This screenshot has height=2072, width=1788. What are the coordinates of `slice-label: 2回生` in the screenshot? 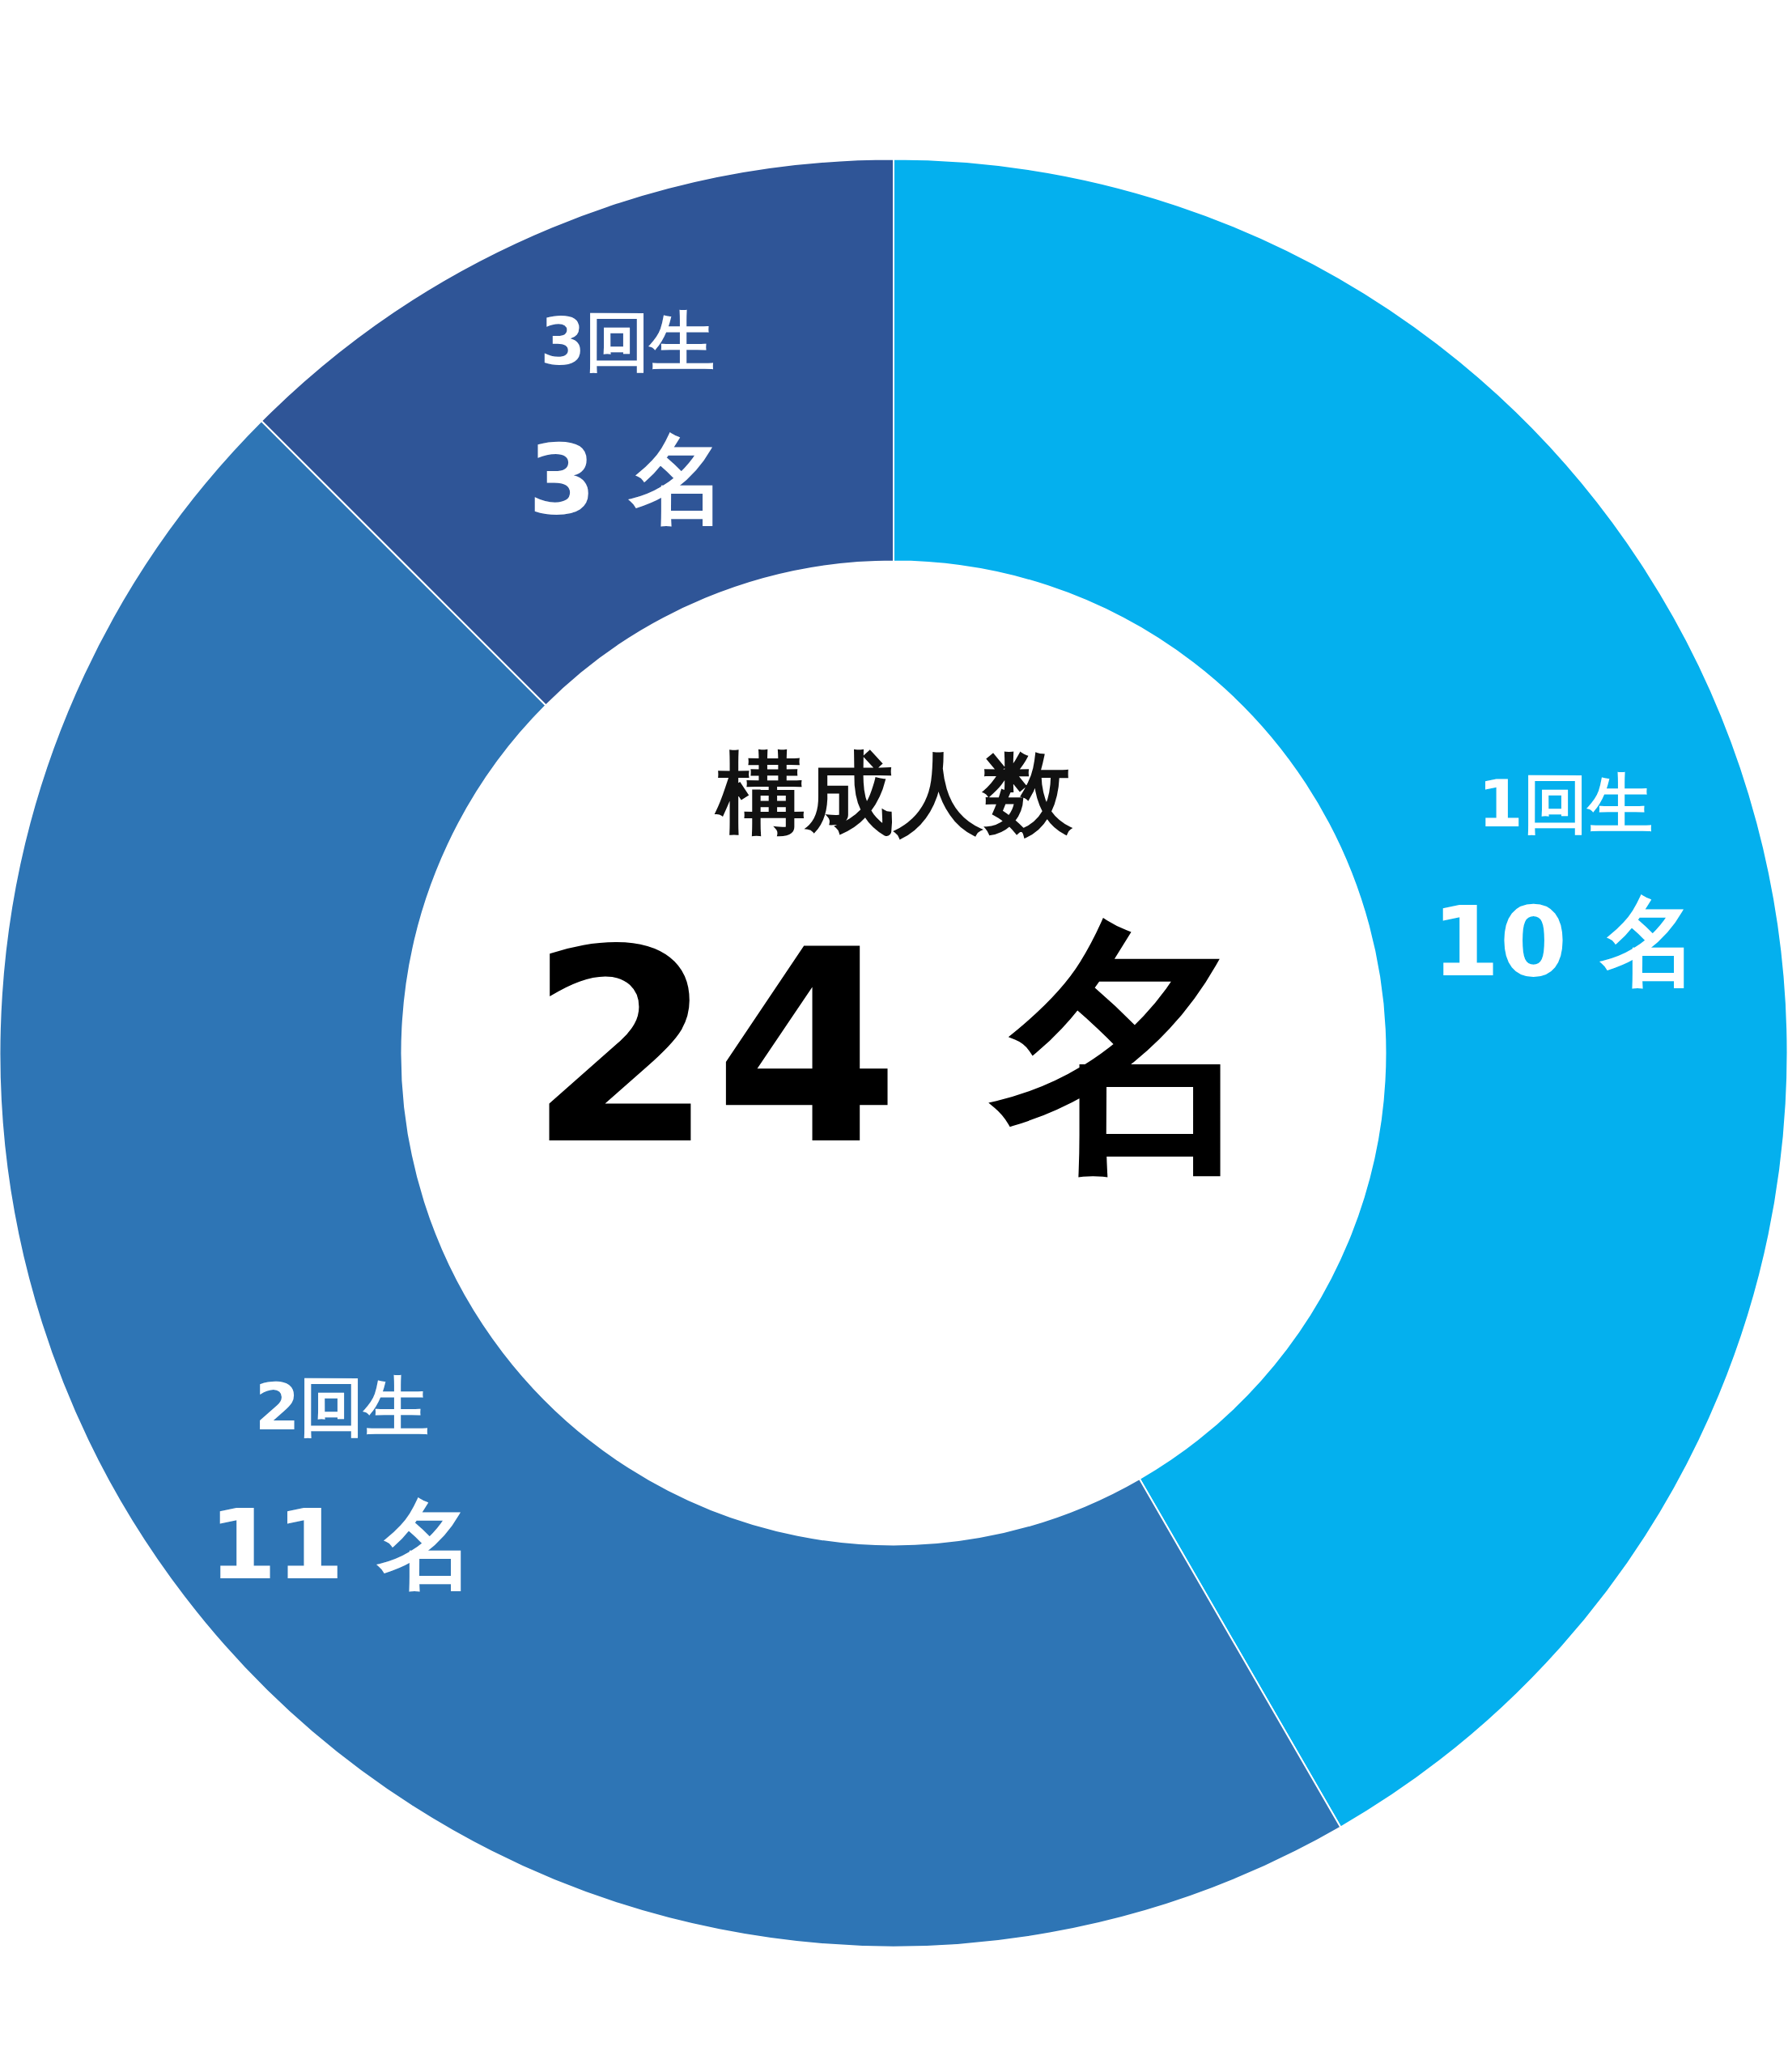 It's located at (342, 1407).